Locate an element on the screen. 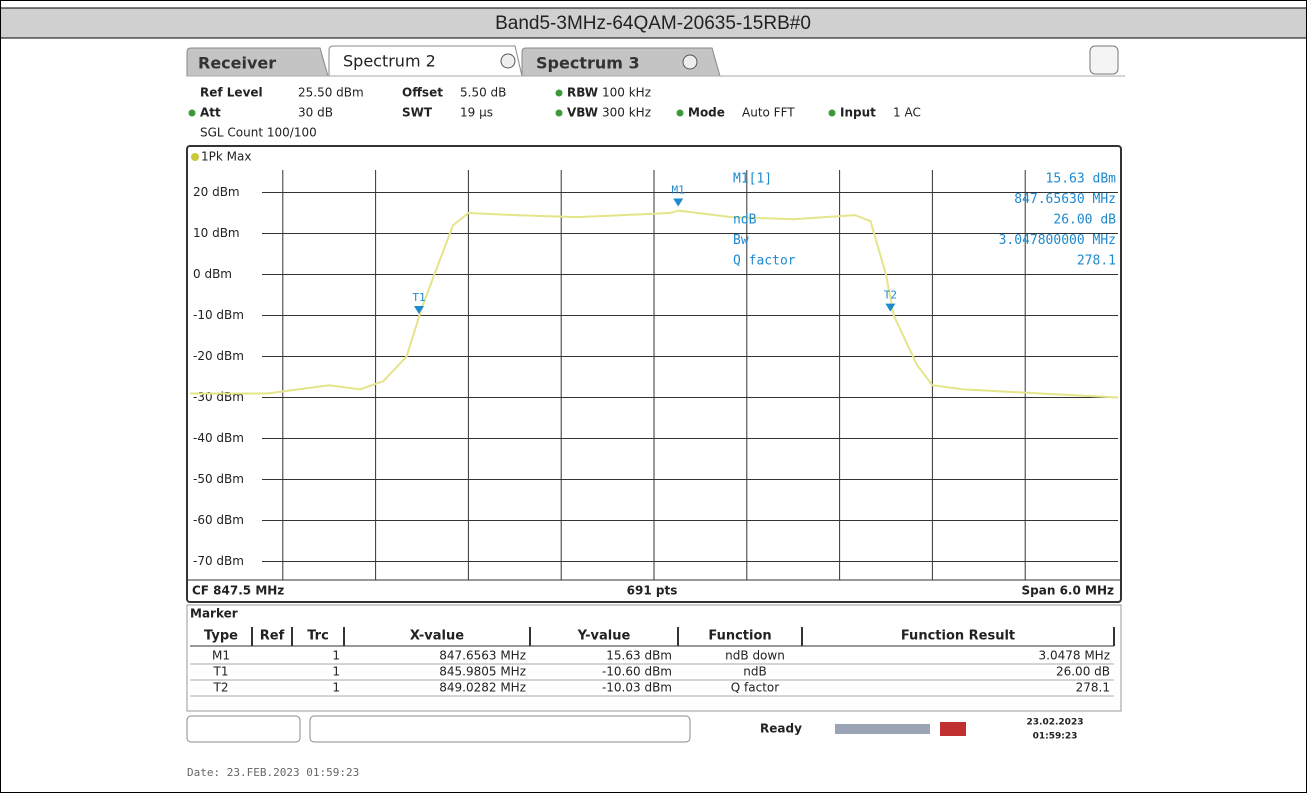 This screenshot has height=793, width=1307. marker-label: T1 is located at coordinates (418, 297).